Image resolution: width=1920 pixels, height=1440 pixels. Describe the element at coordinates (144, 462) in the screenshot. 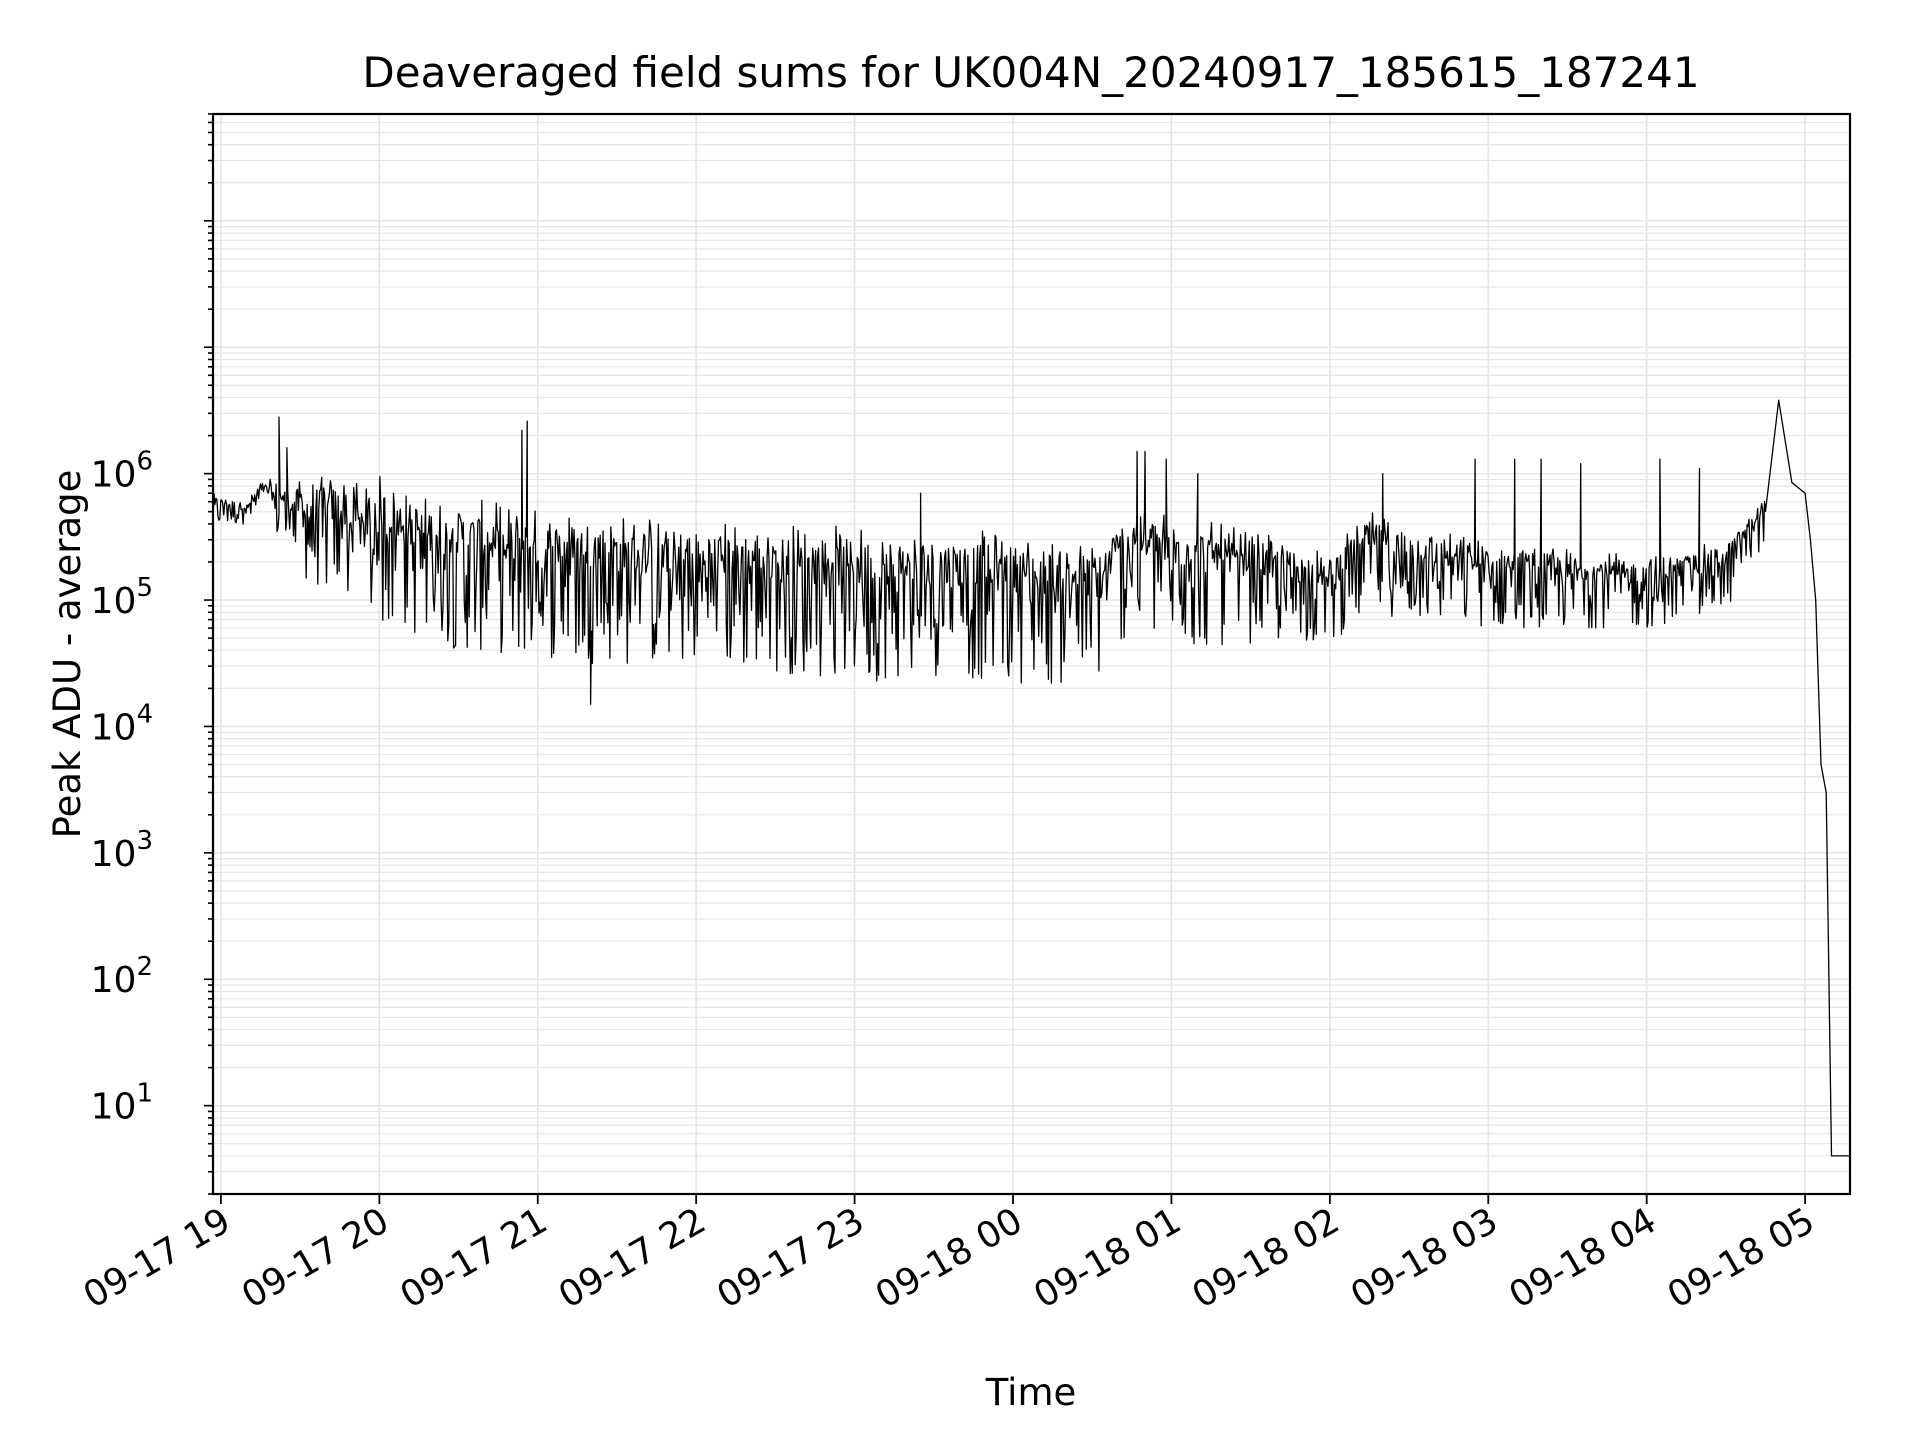

I see `y-tick-exponent: 6` at that location.